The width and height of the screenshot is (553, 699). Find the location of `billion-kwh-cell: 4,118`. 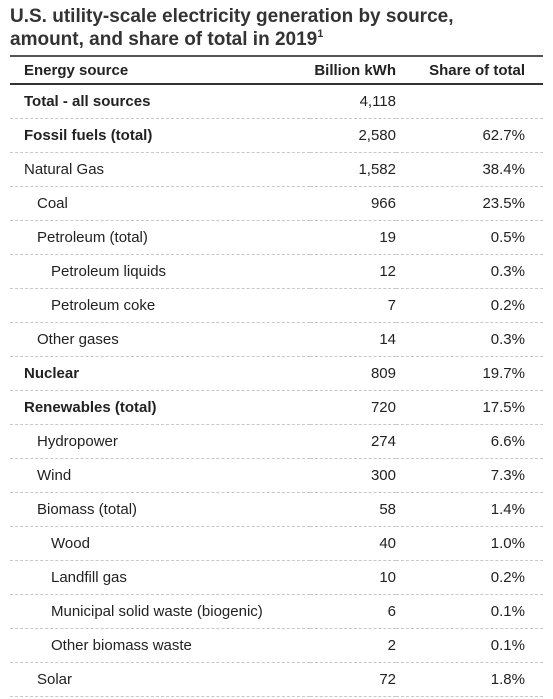

billion-kwh-cell: 4,118 is located at coordinates (353, 101).